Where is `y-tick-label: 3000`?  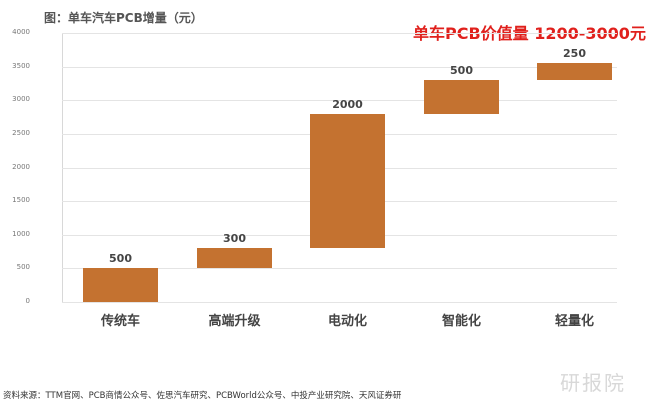 y-tick-label: 3000 is located at coordinates (21, 99).